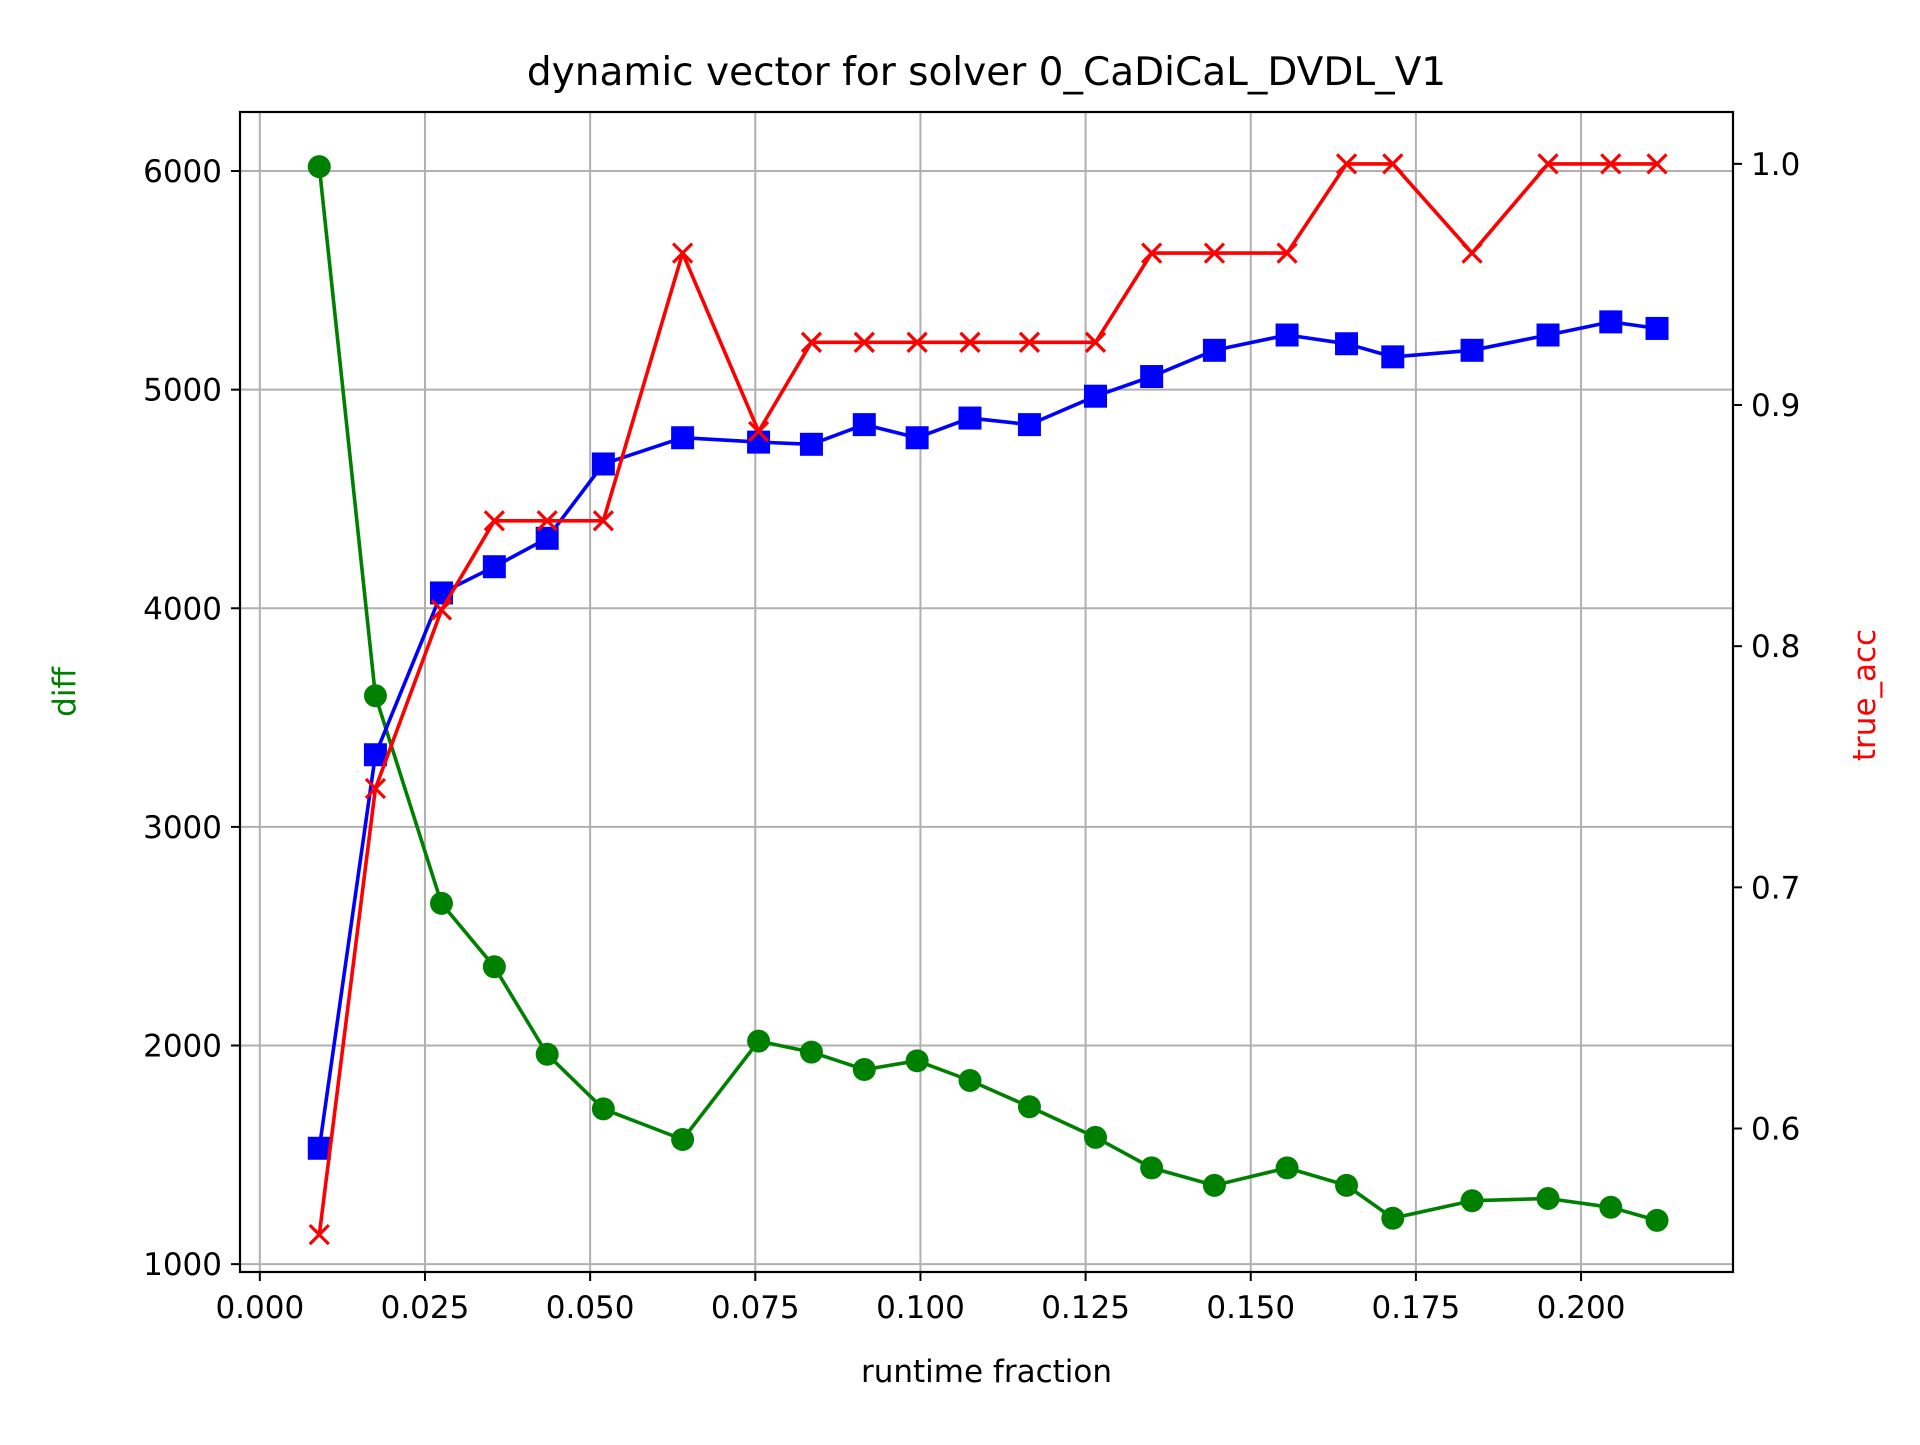  Describe the element at coordinates (755, 1308) in the screenshot. I see `x-tick-label: 0.075` at that location.